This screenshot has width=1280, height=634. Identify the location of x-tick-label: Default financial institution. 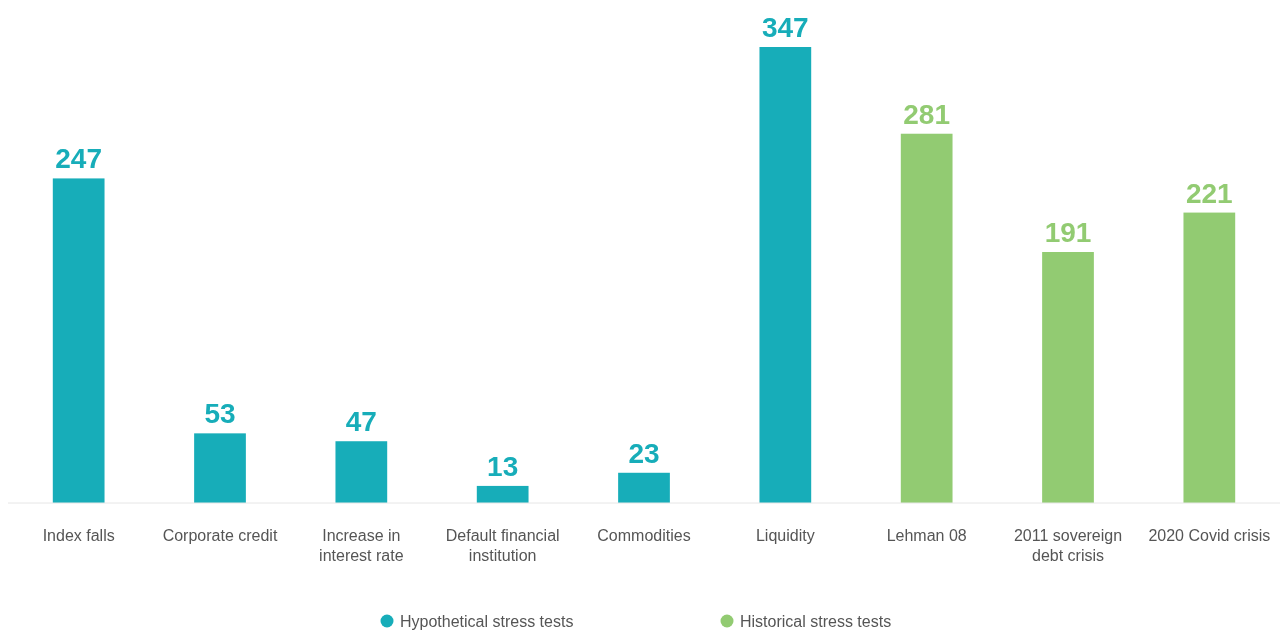
(502, 545).